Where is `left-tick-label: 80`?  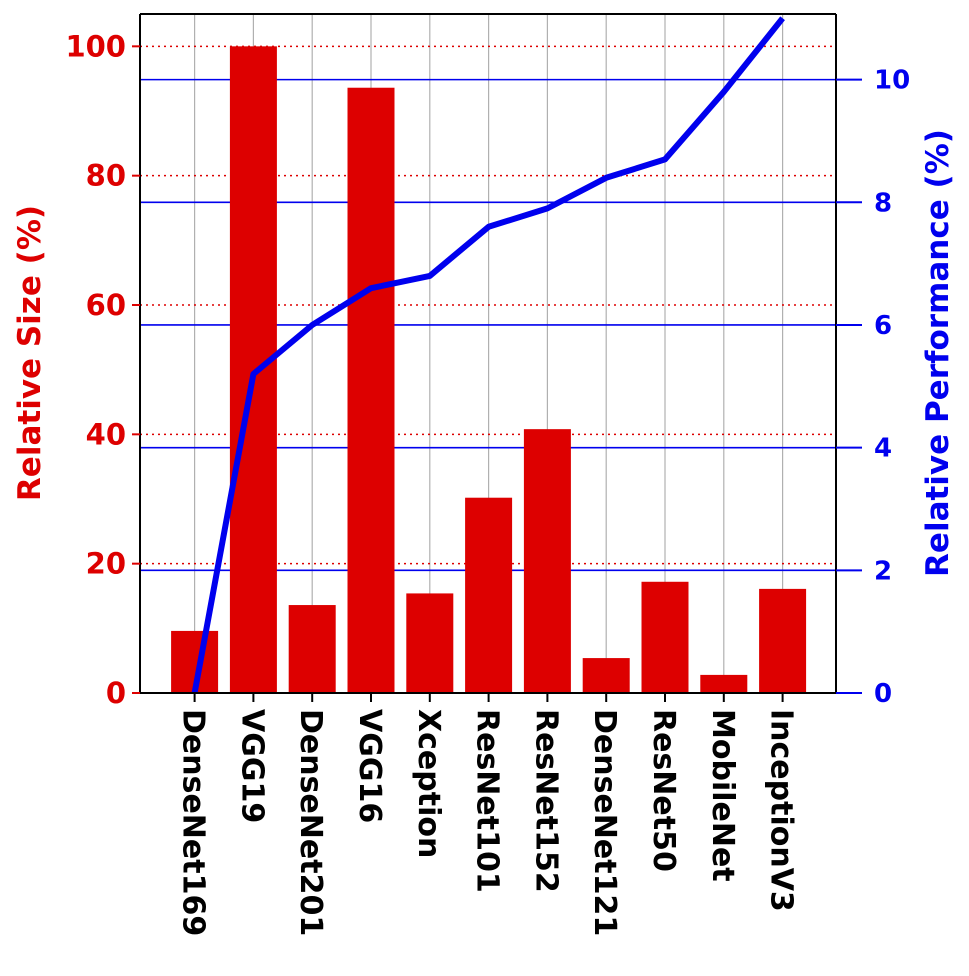
left-tick-label: 80 is located at coordinates (106, 176).